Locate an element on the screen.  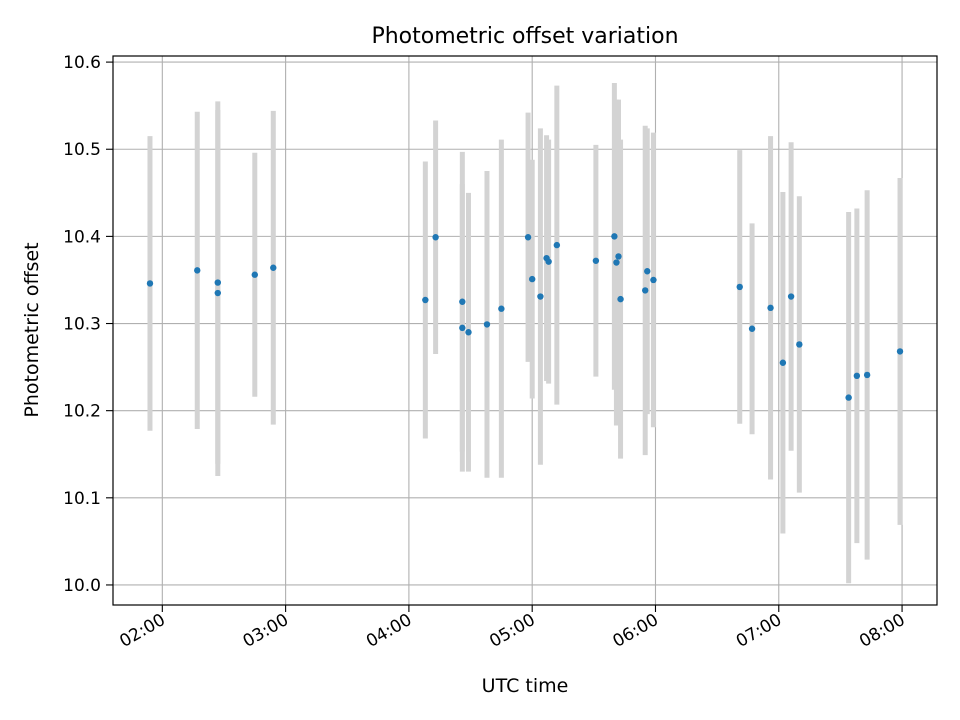
y-tick-label: 10.5 is located at coordinates (82, 150).